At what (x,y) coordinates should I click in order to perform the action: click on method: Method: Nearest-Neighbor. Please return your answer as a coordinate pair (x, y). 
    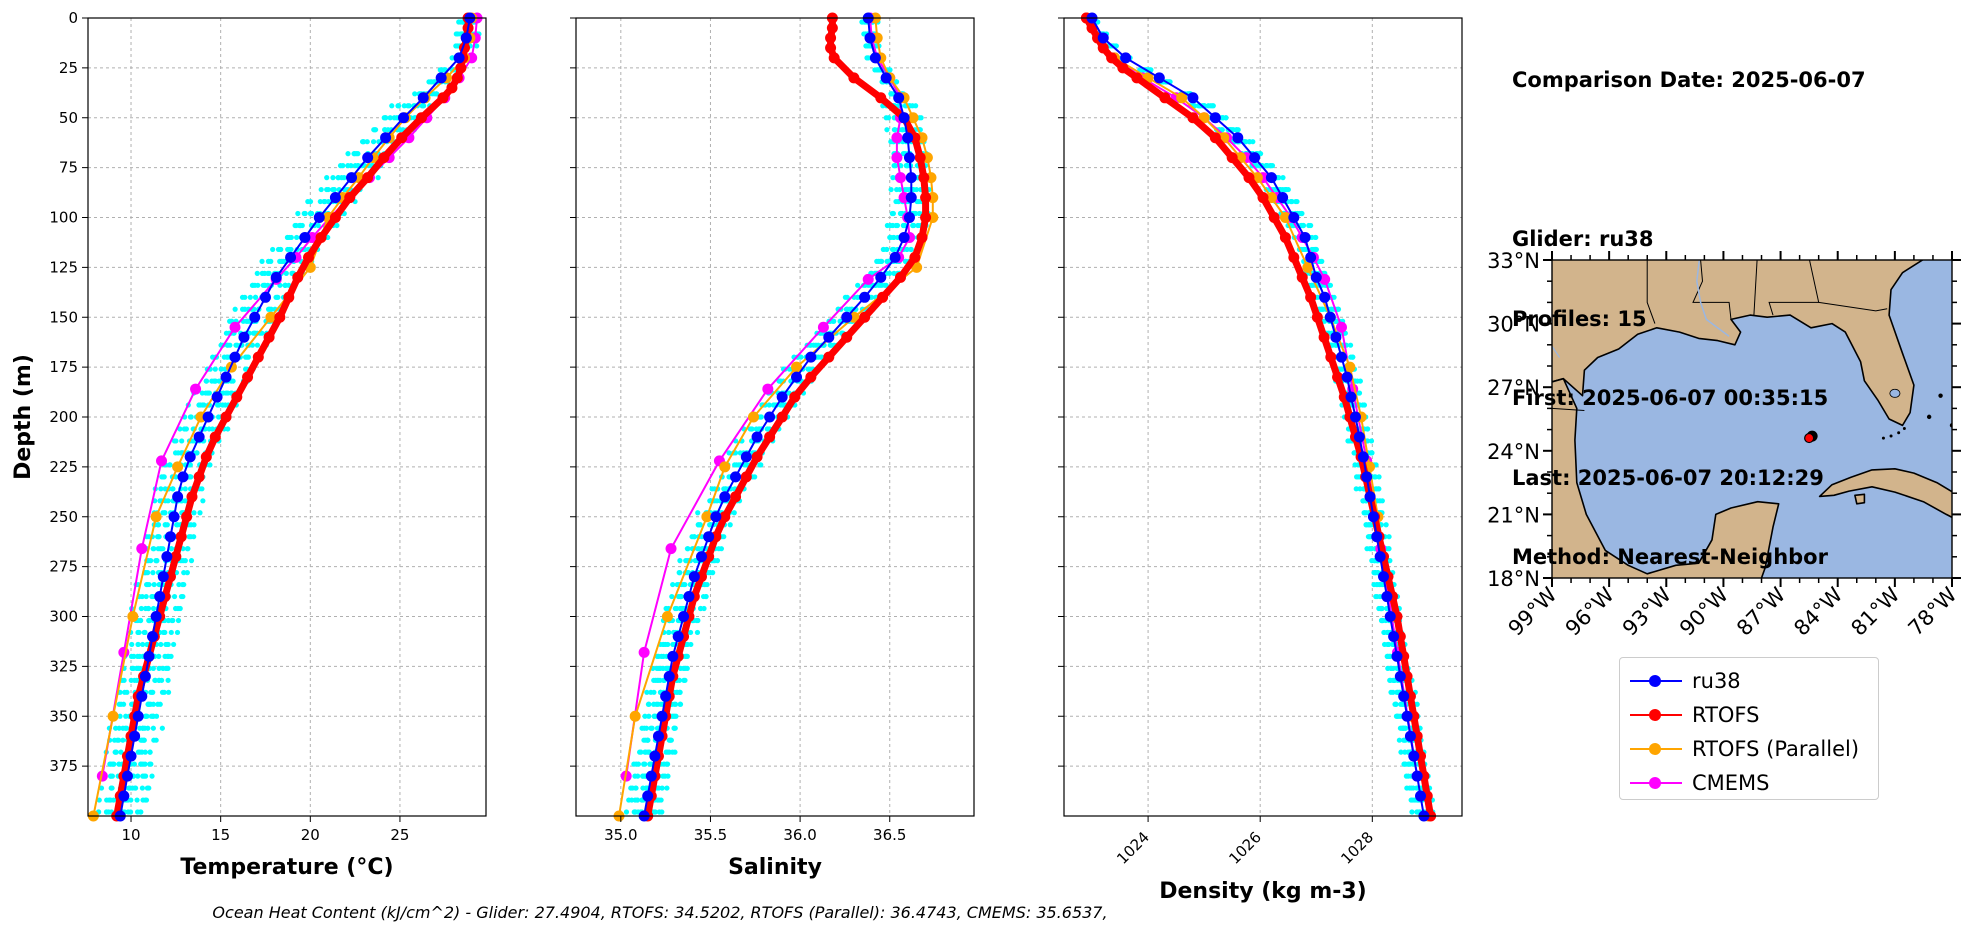
    Looking at the image, I should click on (1670, 557).